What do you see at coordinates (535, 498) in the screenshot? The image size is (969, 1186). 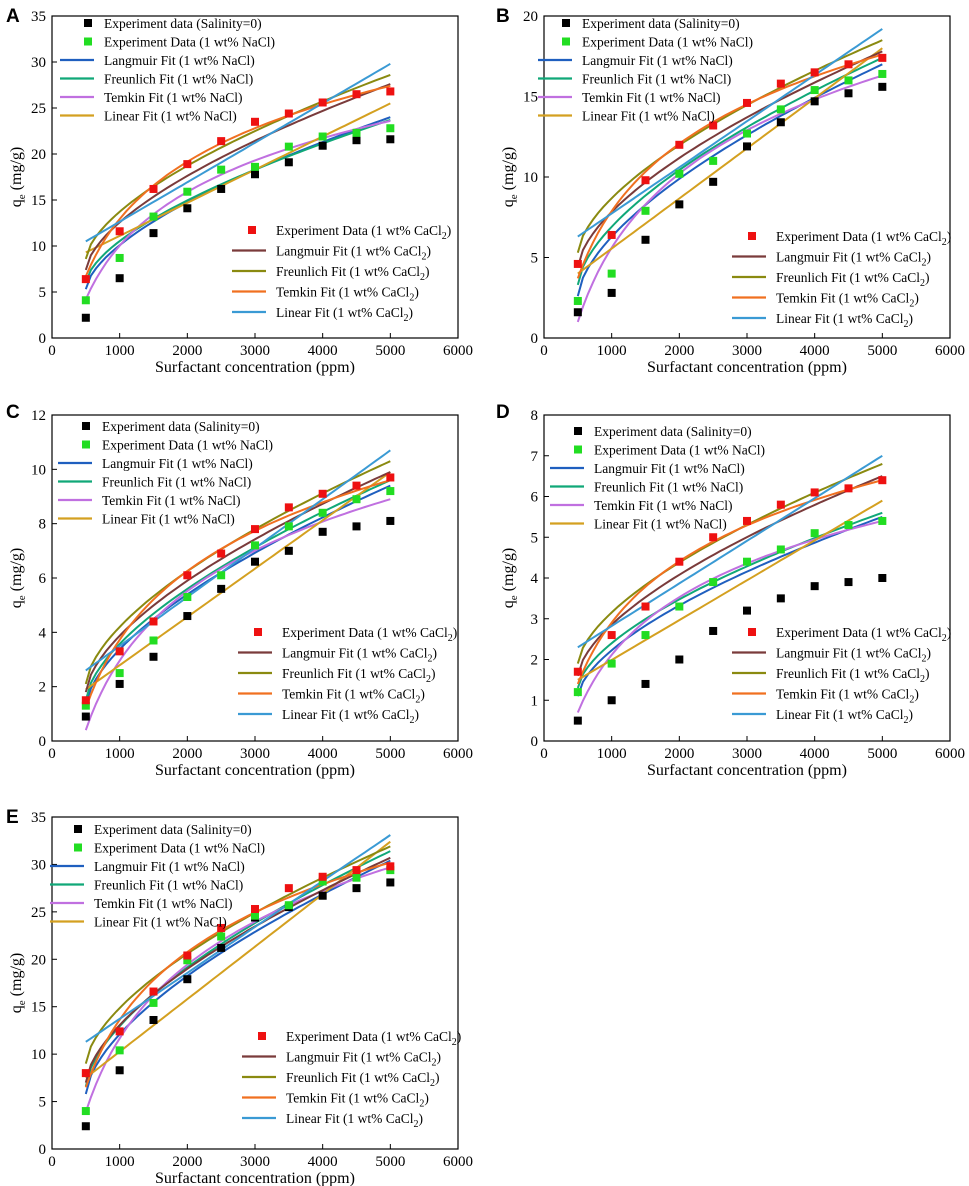 I see `y-tick-label: 6` at bounding box center [535, 498].